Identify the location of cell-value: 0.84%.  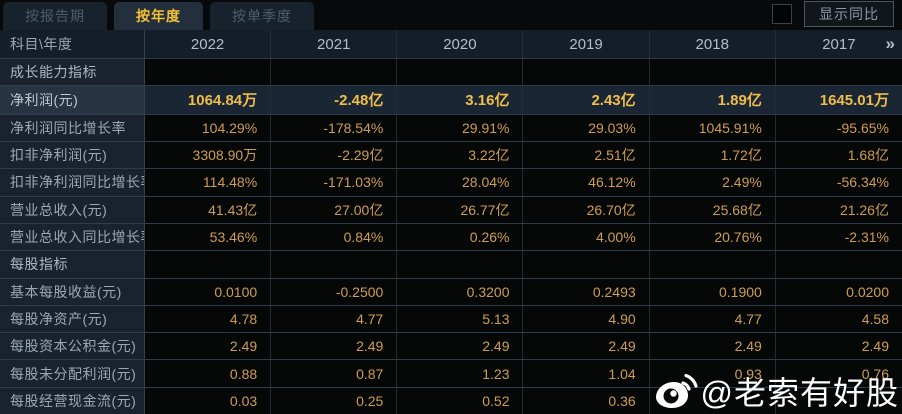
(334, 237).